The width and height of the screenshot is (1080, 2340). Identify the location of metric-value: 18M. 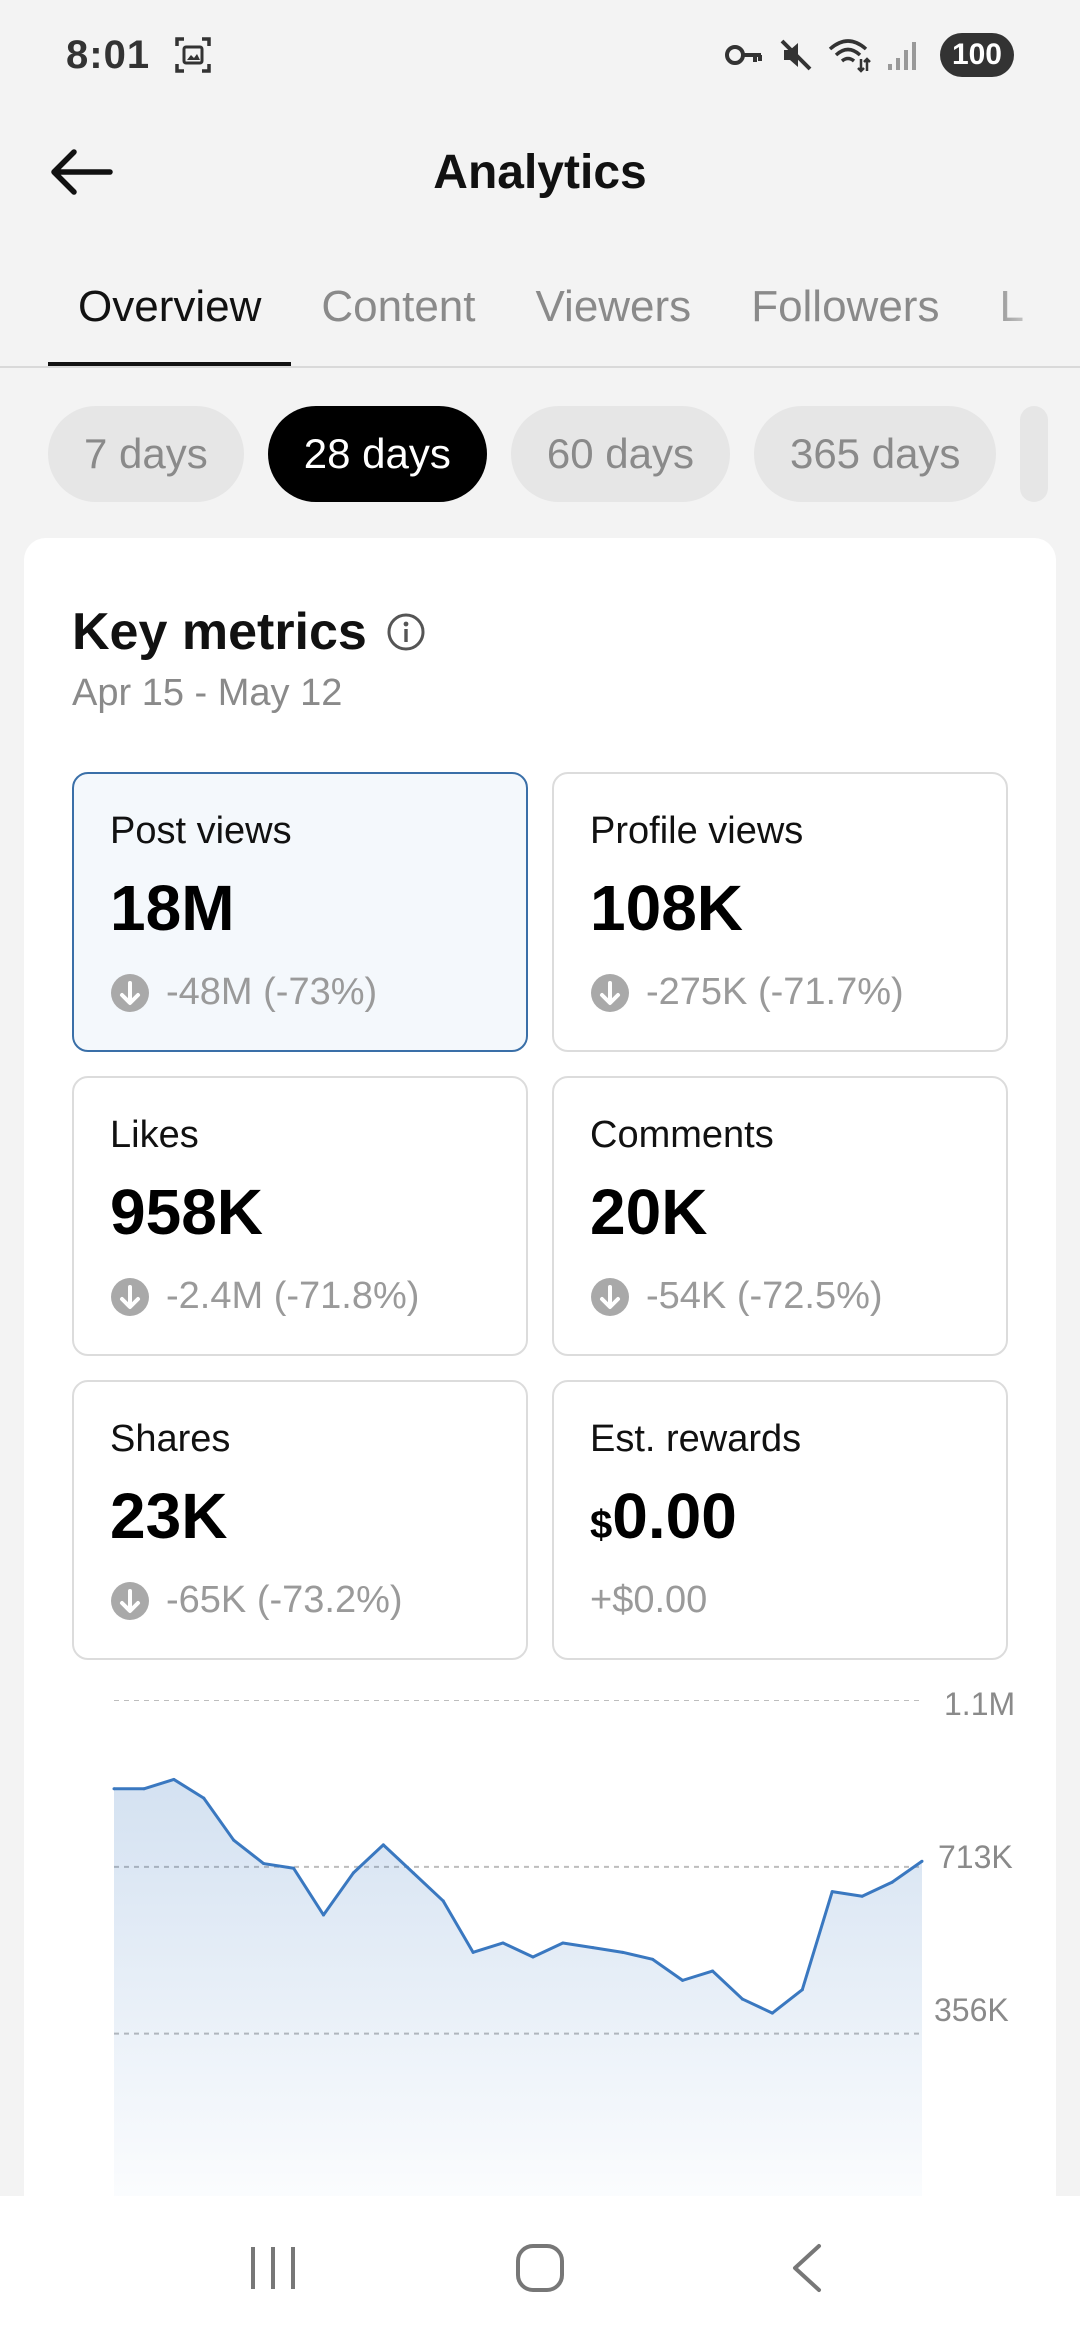
(172, 908).